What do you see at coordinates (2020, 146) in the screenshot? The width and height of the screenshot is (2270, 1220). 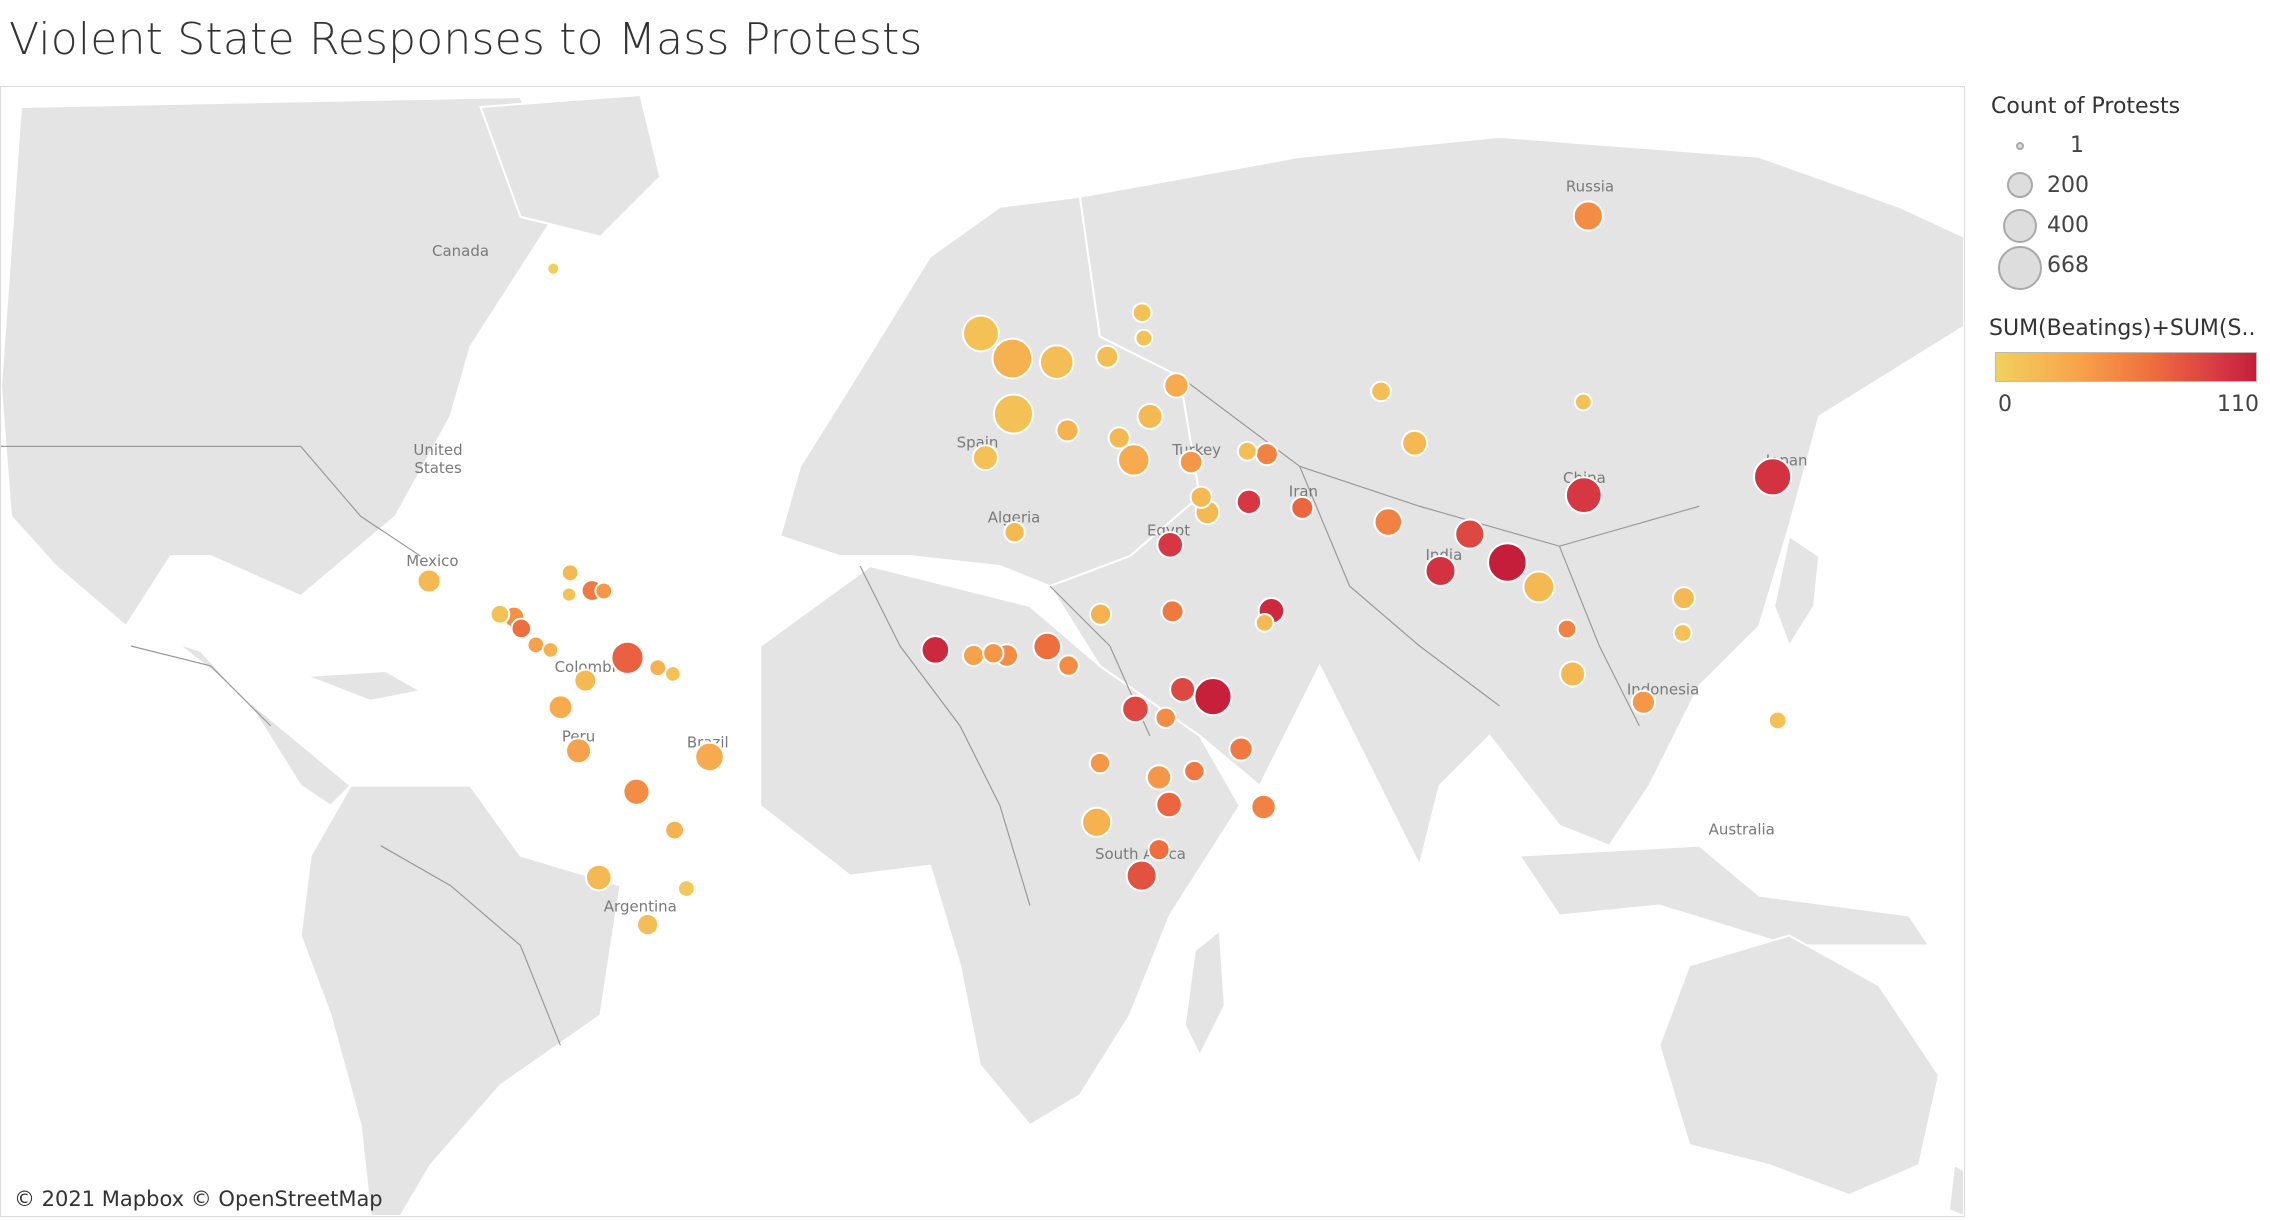 I see `size-legend-circle` at bounding box center [2020, 146].